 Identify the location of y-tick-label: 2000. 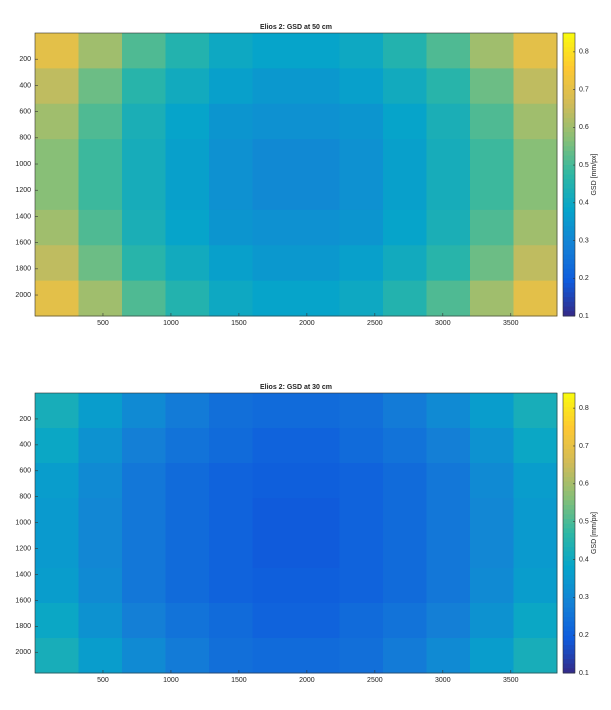
(23, 652).